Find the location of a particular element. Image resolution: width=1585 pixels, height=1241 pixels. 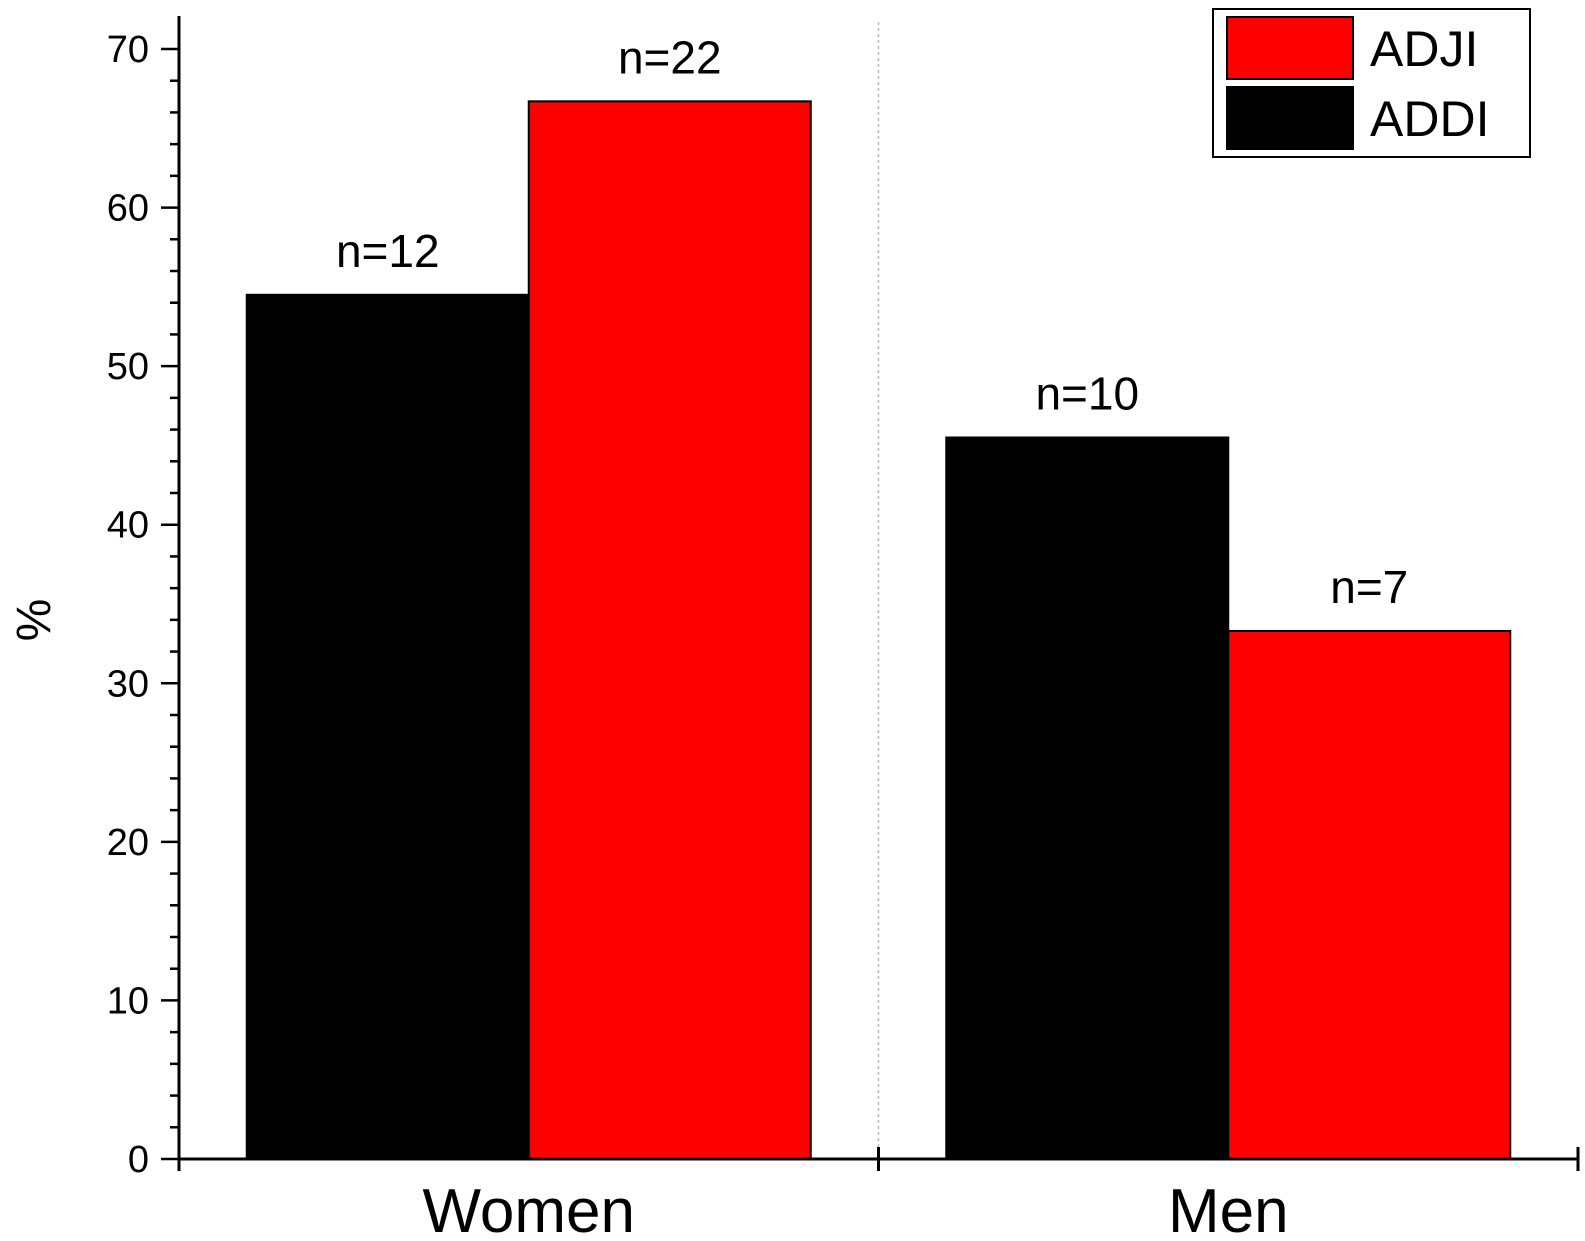

bar-label-addi-men: n=10 is located at coordinates (1087, 394).